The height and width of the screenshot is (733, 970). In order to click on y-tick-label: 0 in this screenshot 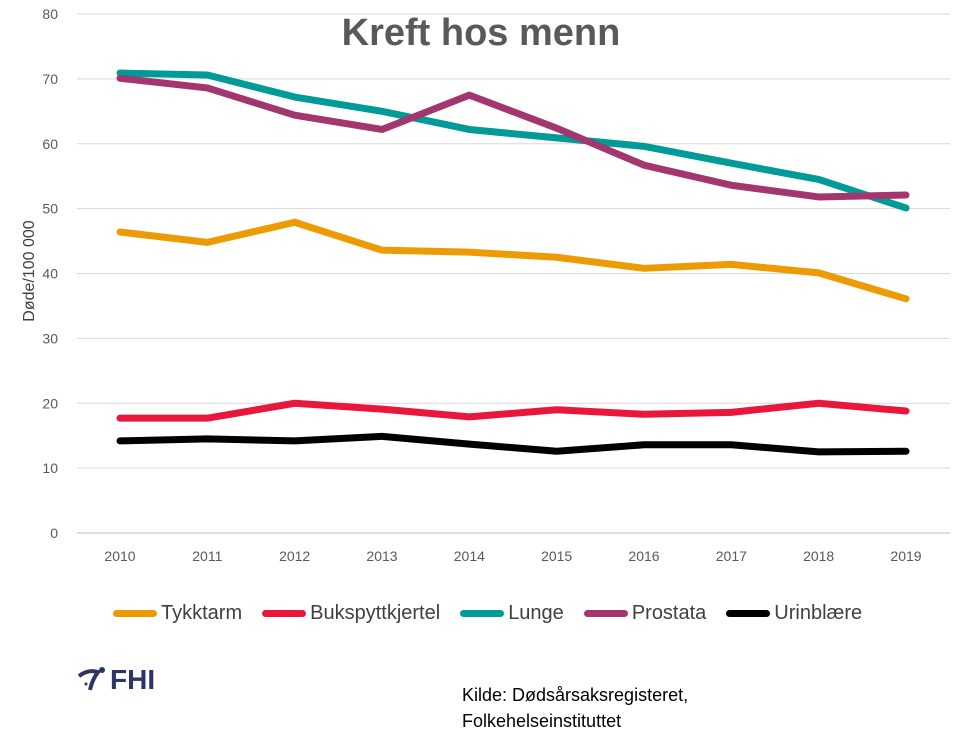, I will do `click(54, 533)`.